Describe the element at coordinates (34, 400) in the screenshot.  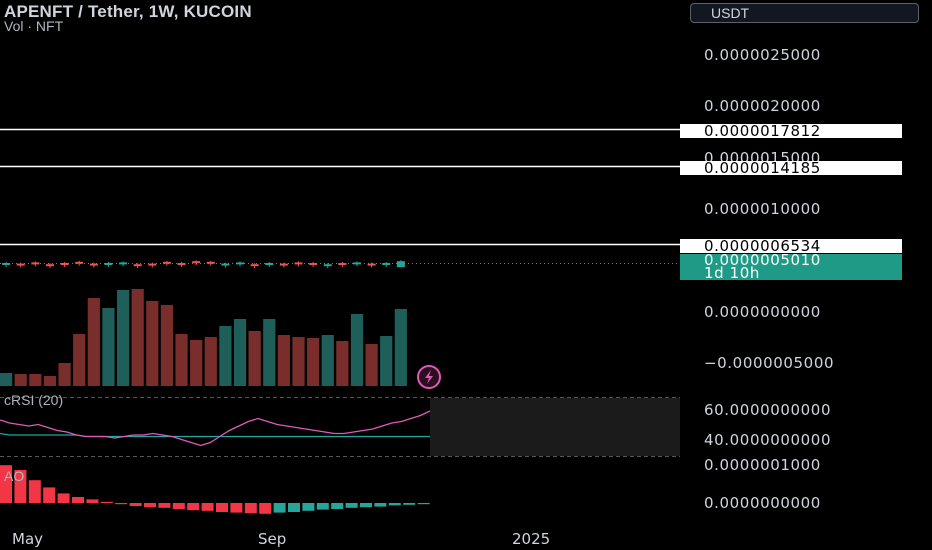
I see `crsi-legend: cRSI (20)` at that location.